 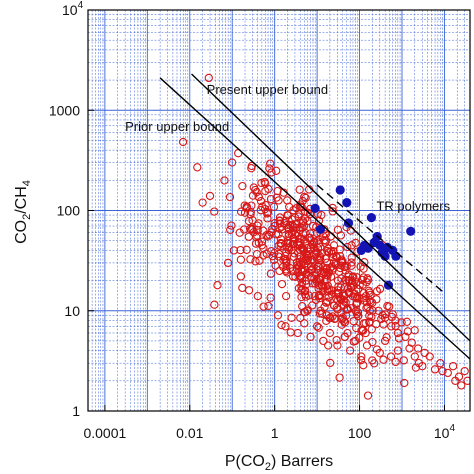 What do you see at coordinates (279, 463) in the screenshot?
I see `x-axis-label: P(CO2) Barrers` at bounding box center [279, 463].